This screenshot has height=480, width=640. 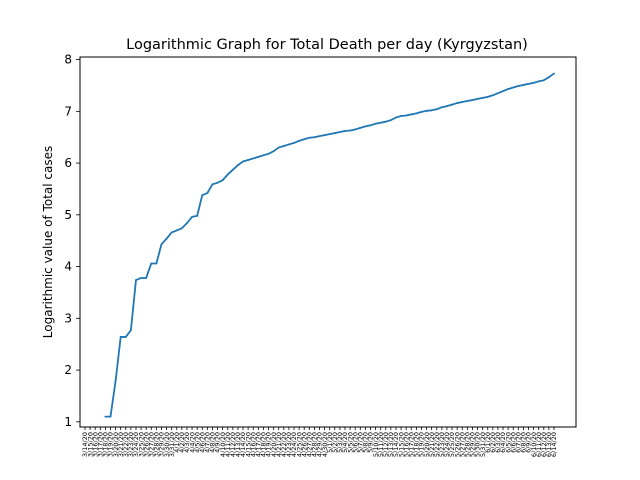 I want to click on x-tick-label: 3/21/20, so click(x=121, y=444).